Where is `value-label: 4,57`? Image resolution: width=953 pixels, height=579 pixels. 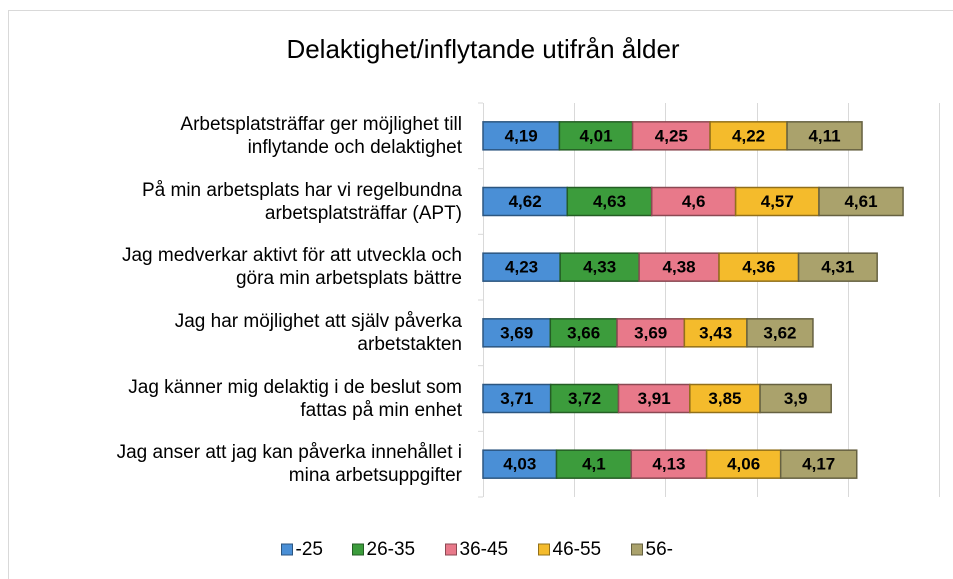
value-label: 4,57 is located at coordinates (777, 201).